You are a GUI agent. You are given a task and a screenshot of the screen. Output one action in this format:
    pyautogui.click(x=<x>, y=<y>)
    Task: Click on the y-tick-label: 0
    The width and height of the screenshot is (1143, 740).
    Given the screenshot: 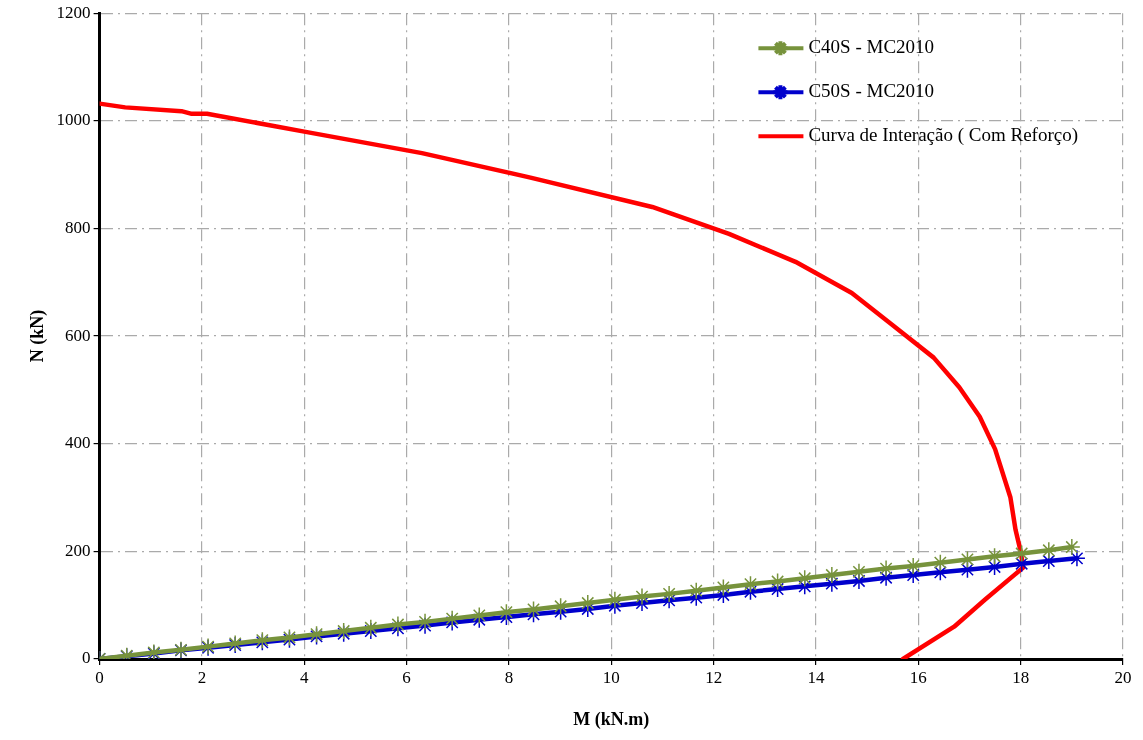 What is the action you would take?
    pyautogui.click(x=86, y=658)
    